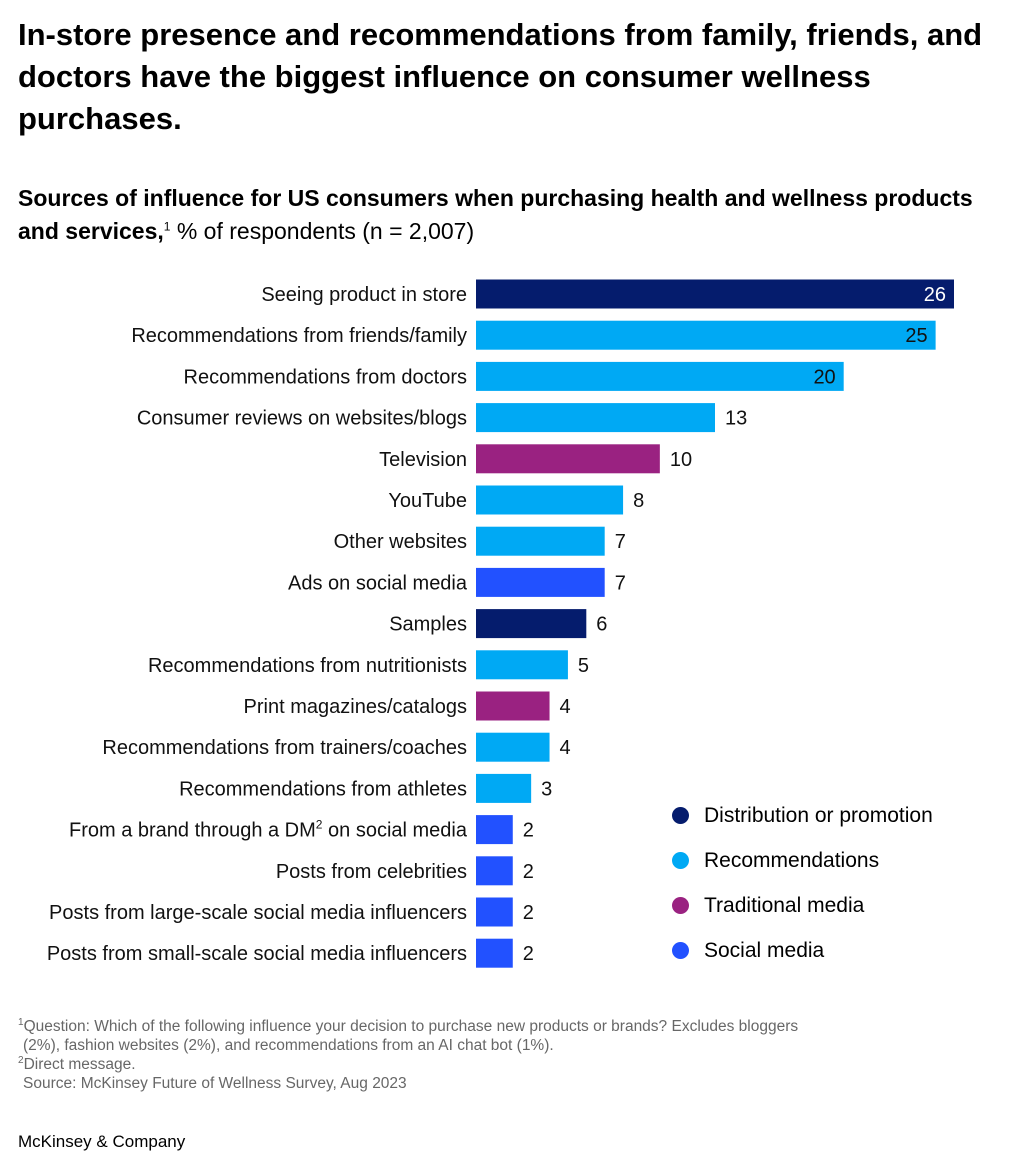 This screenshot has width=1036, height=1171. Describe the element at coordinates (916, 336) in the screenshot. I see `value-label: 25` at that location.